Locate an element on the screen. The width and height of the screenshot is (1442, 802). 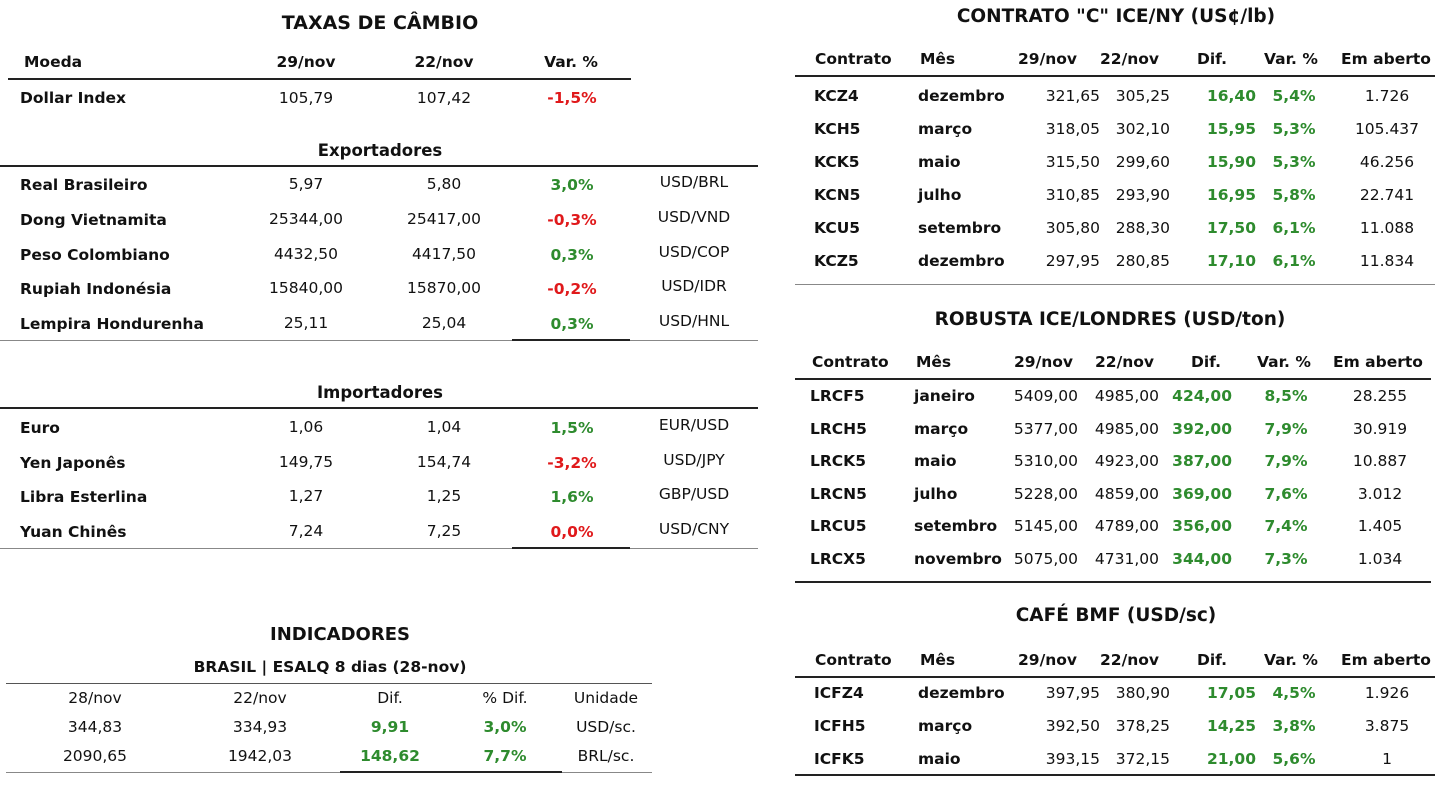
fx-row-v1: 149,75 is located at coordinates (306, 462).